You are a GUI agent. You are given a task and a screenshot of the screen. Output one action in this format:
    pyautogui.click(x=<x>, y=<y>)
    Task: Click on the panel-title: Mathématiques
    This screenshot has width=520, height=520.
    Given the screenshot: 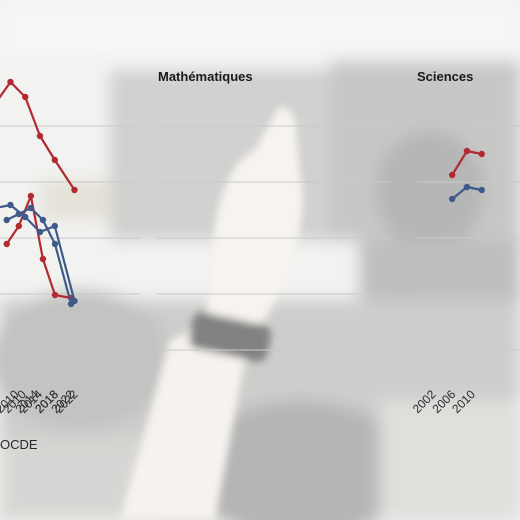 What is the action you would take?
    pyautogui.click(x=205, y=76)
    